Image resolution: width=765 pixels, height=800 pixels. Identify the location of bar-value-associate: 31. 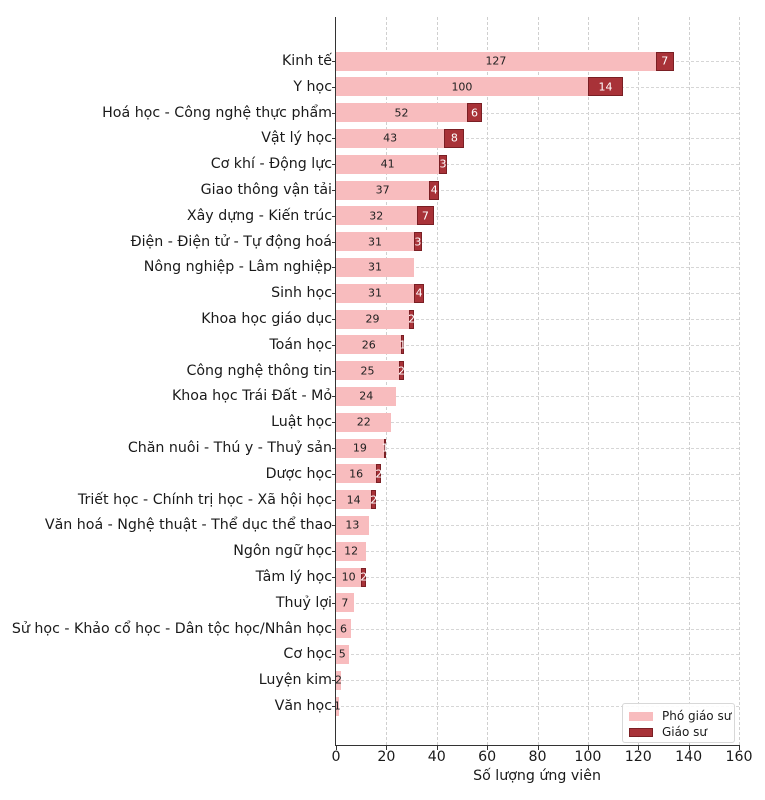
(375, 242).